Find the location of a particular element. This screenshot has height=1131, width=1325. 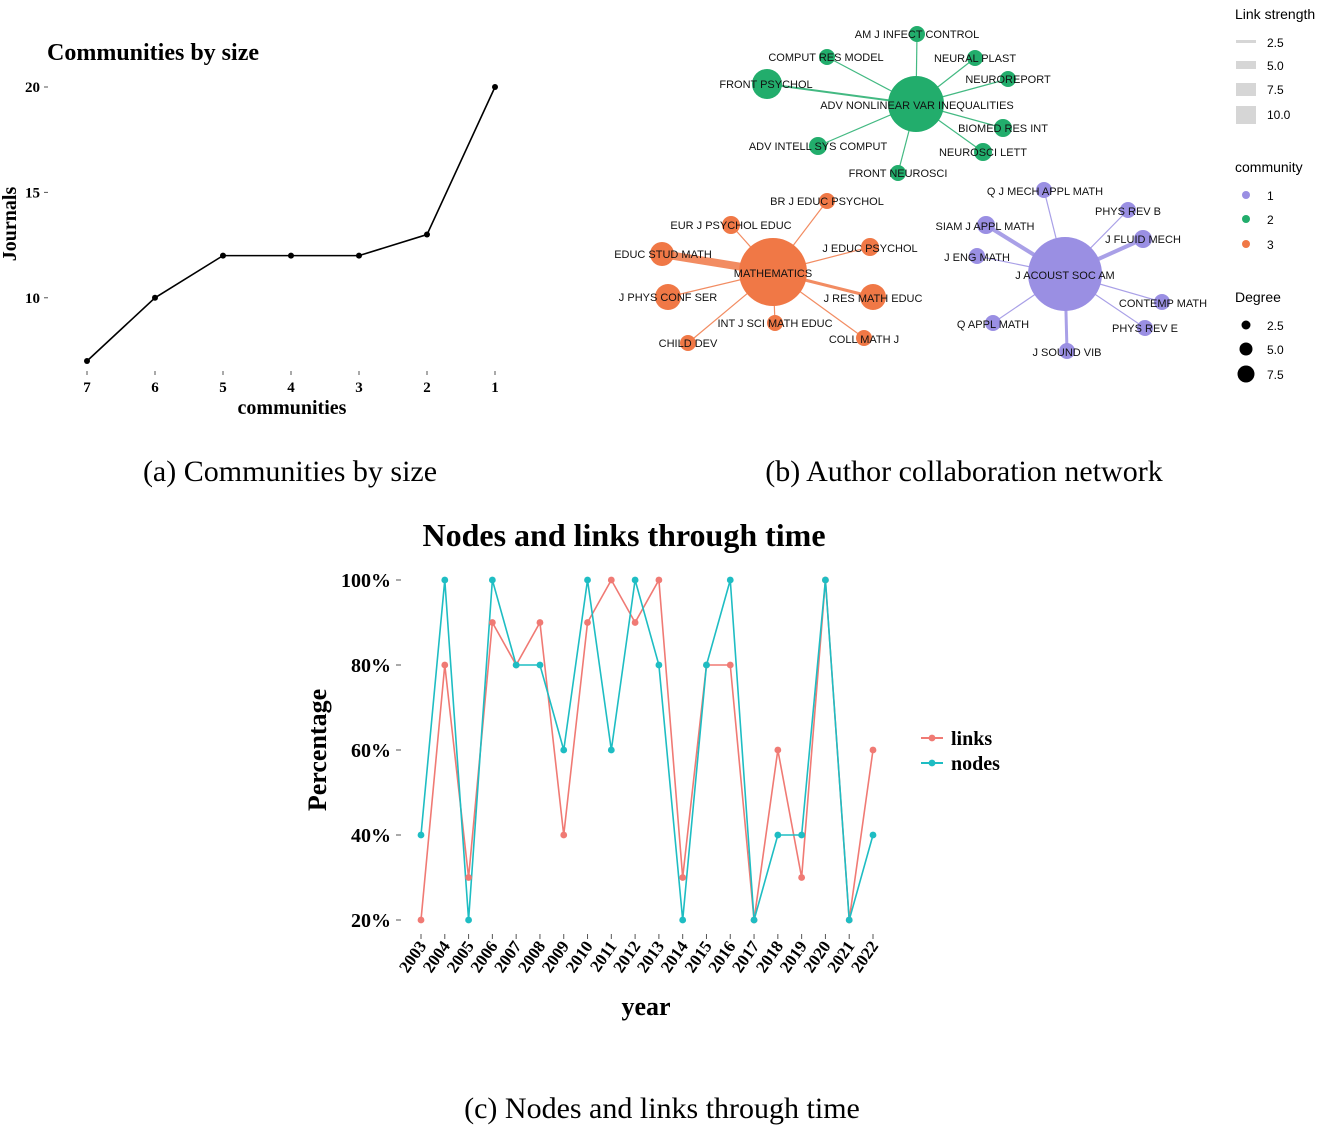

legend-link-10-0: 10.0 is located at coordinates (1279, 115).